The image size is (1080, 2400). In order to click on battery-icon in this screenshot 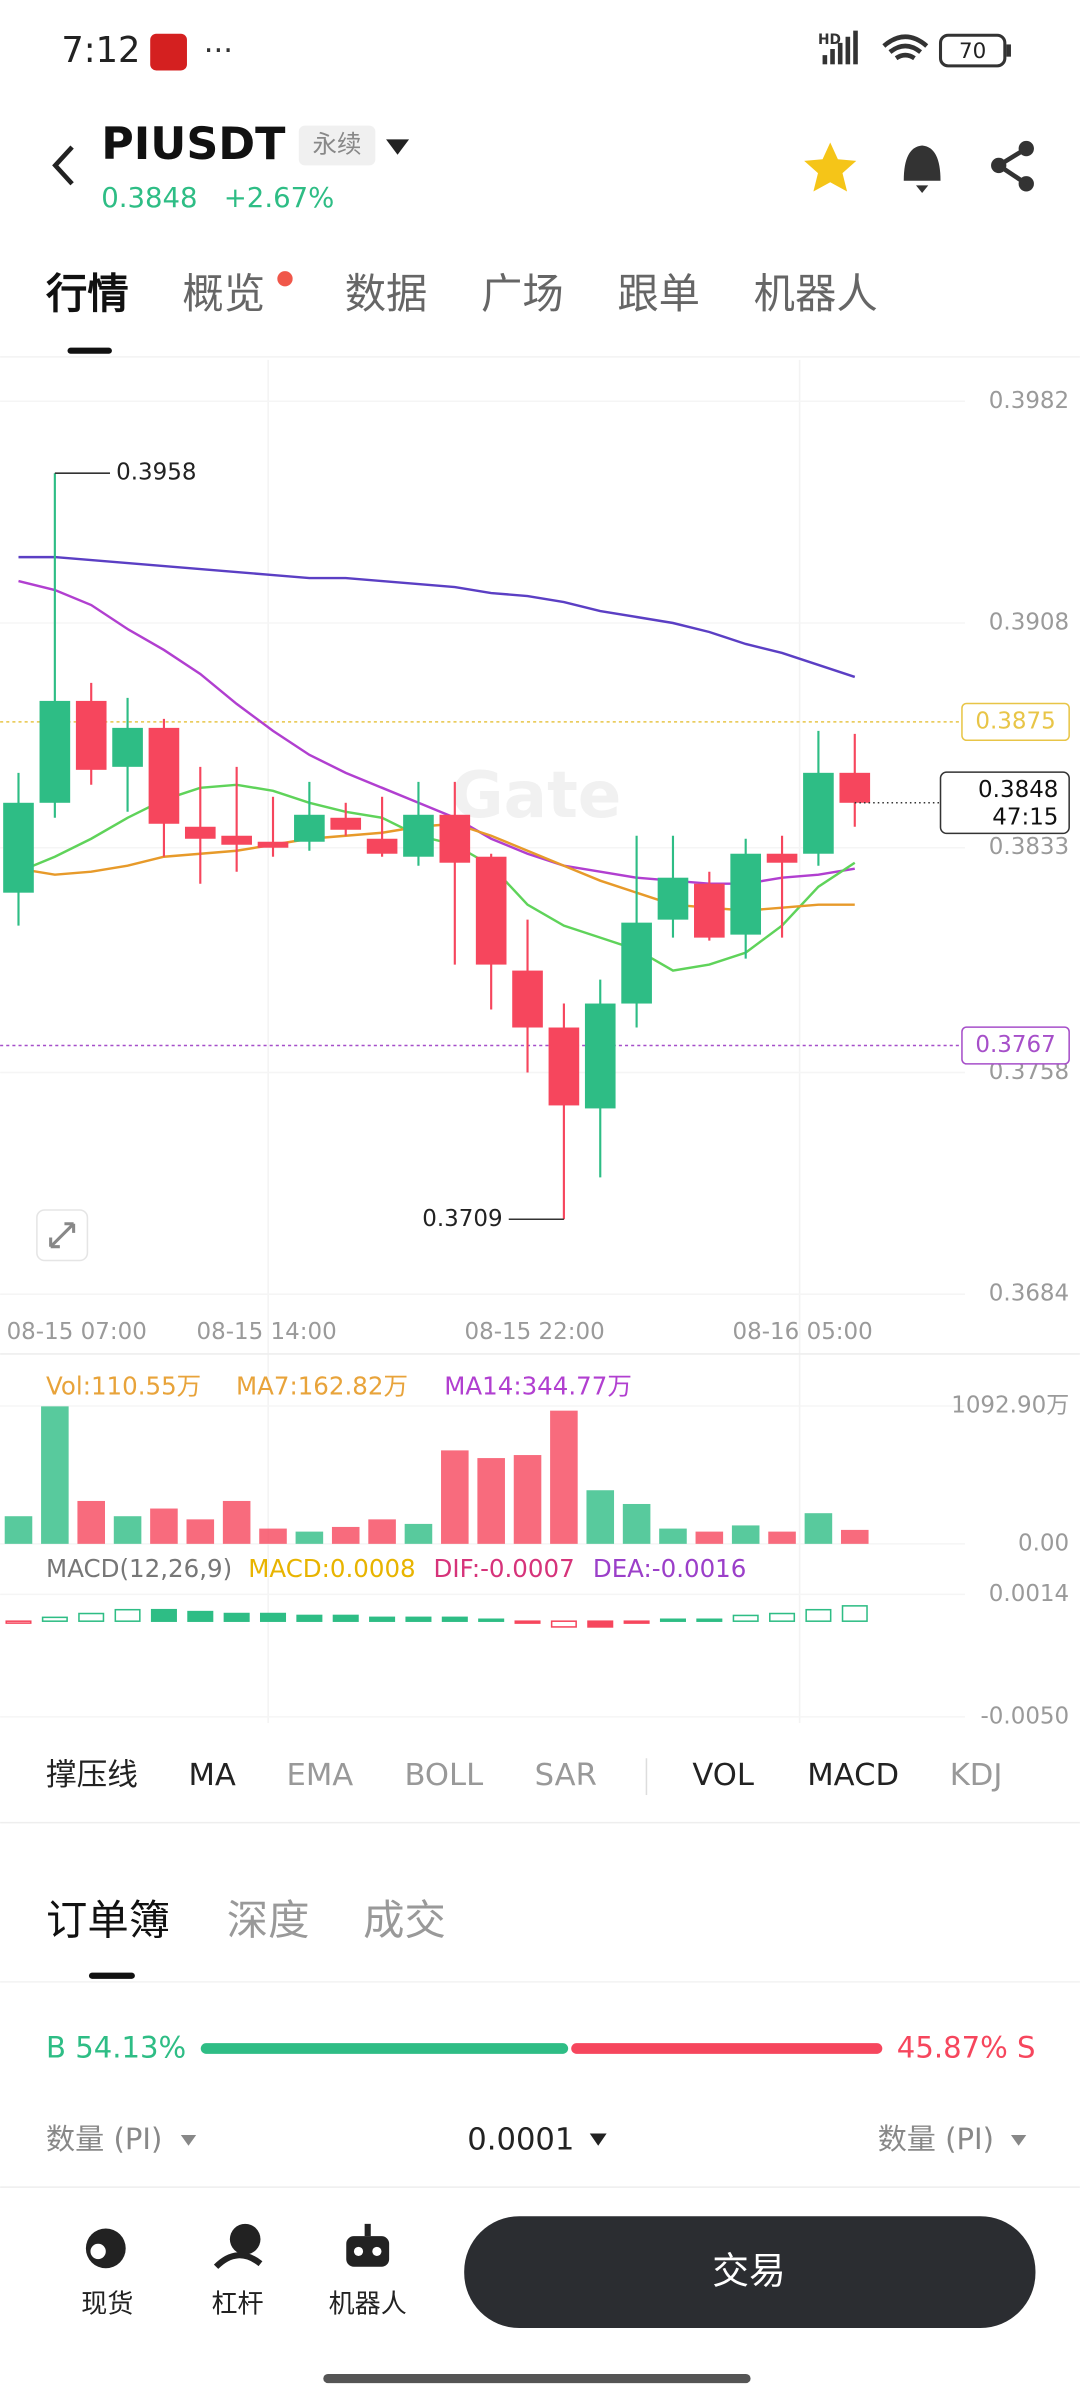, I will do `click(972, 50)`.